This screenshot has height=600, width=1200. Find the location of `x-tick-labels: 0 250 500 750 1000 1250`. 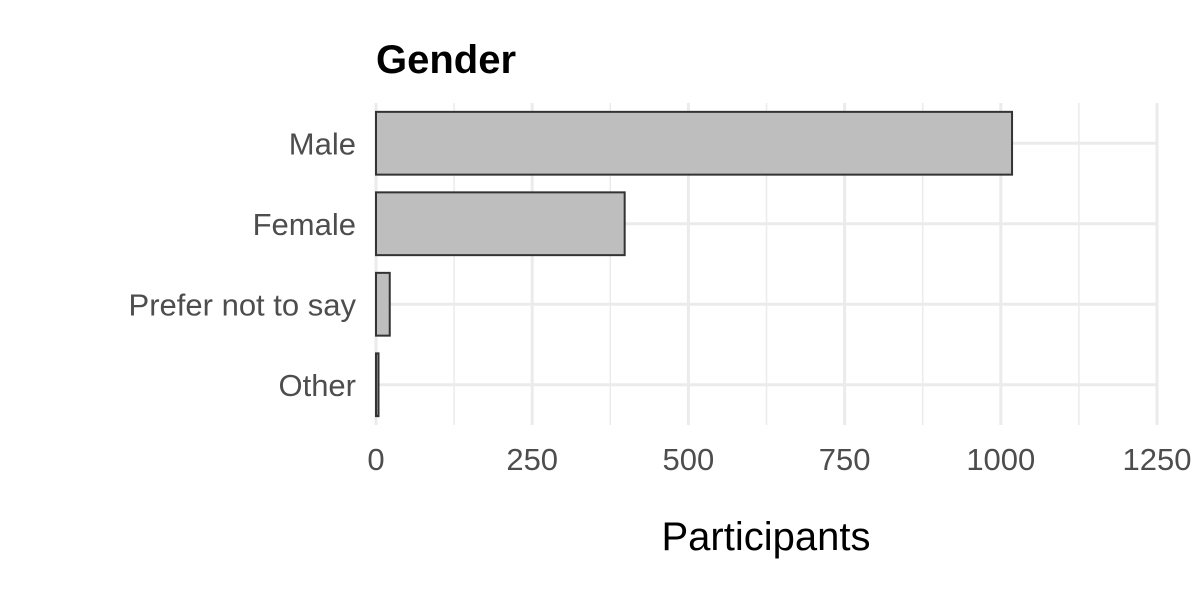

x-tick-labels: 0 250 500 750 1000 1250 is located at coordinates (779, 459).